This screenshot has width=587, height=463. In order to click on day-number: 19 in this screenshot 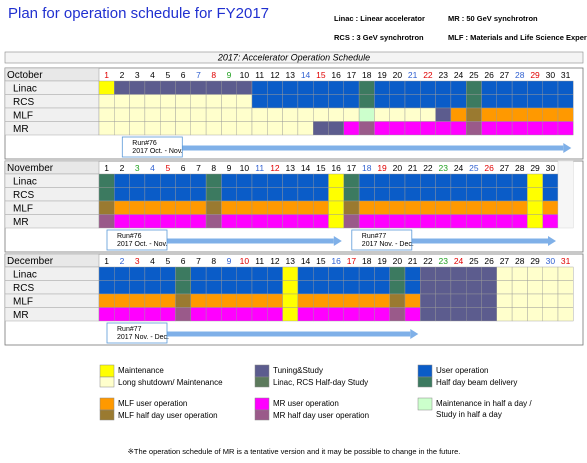, I will do `click(382, 261)`.